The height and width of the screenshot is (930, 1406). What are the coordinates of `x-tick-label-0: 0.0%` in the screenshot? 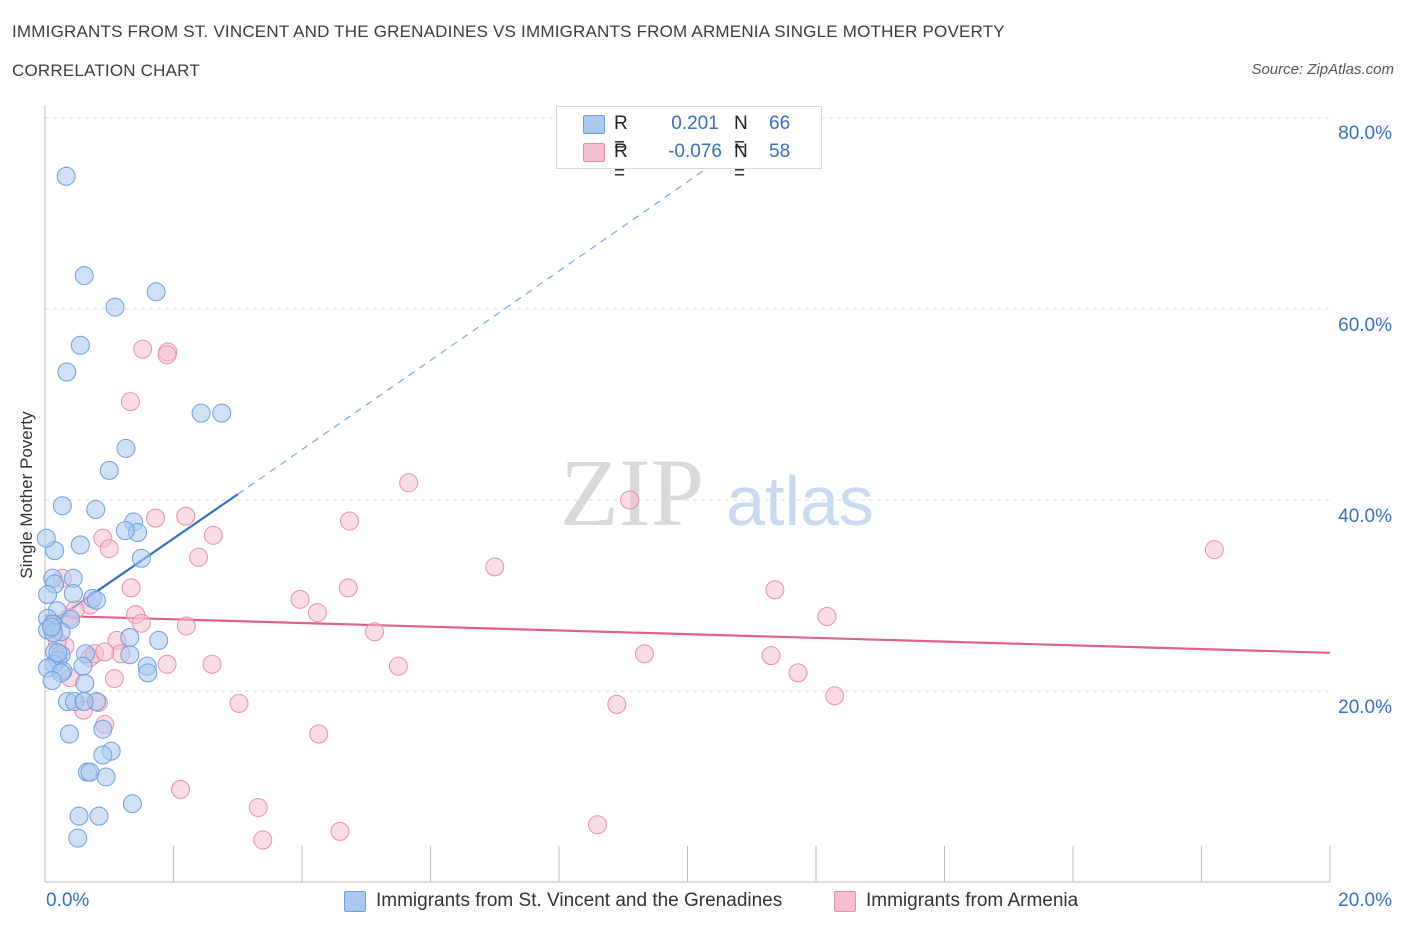 It's located at (68, 900).